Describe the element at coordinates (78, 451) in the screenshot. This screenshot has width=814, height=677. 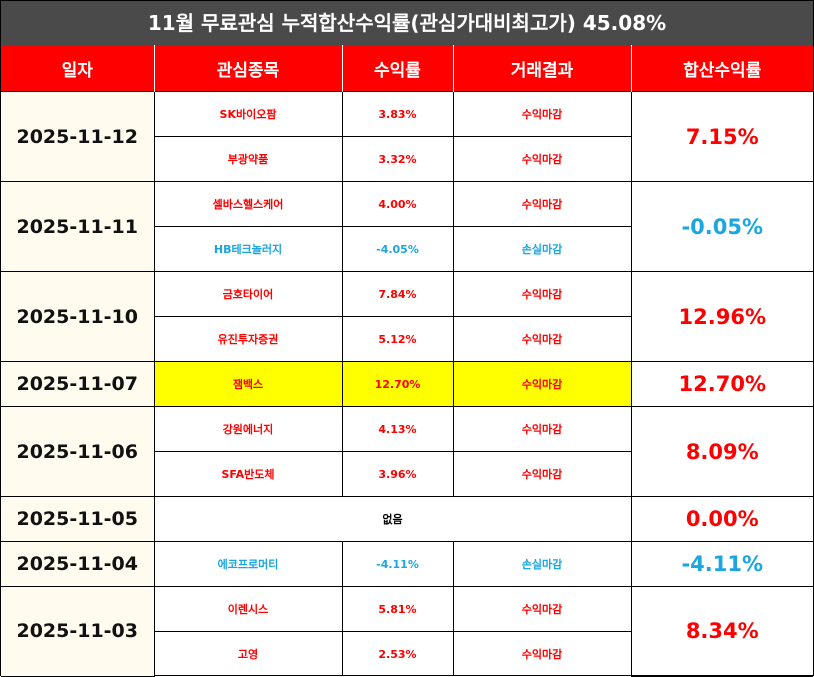
I see `date-cell: 2025-11-06` at that location.